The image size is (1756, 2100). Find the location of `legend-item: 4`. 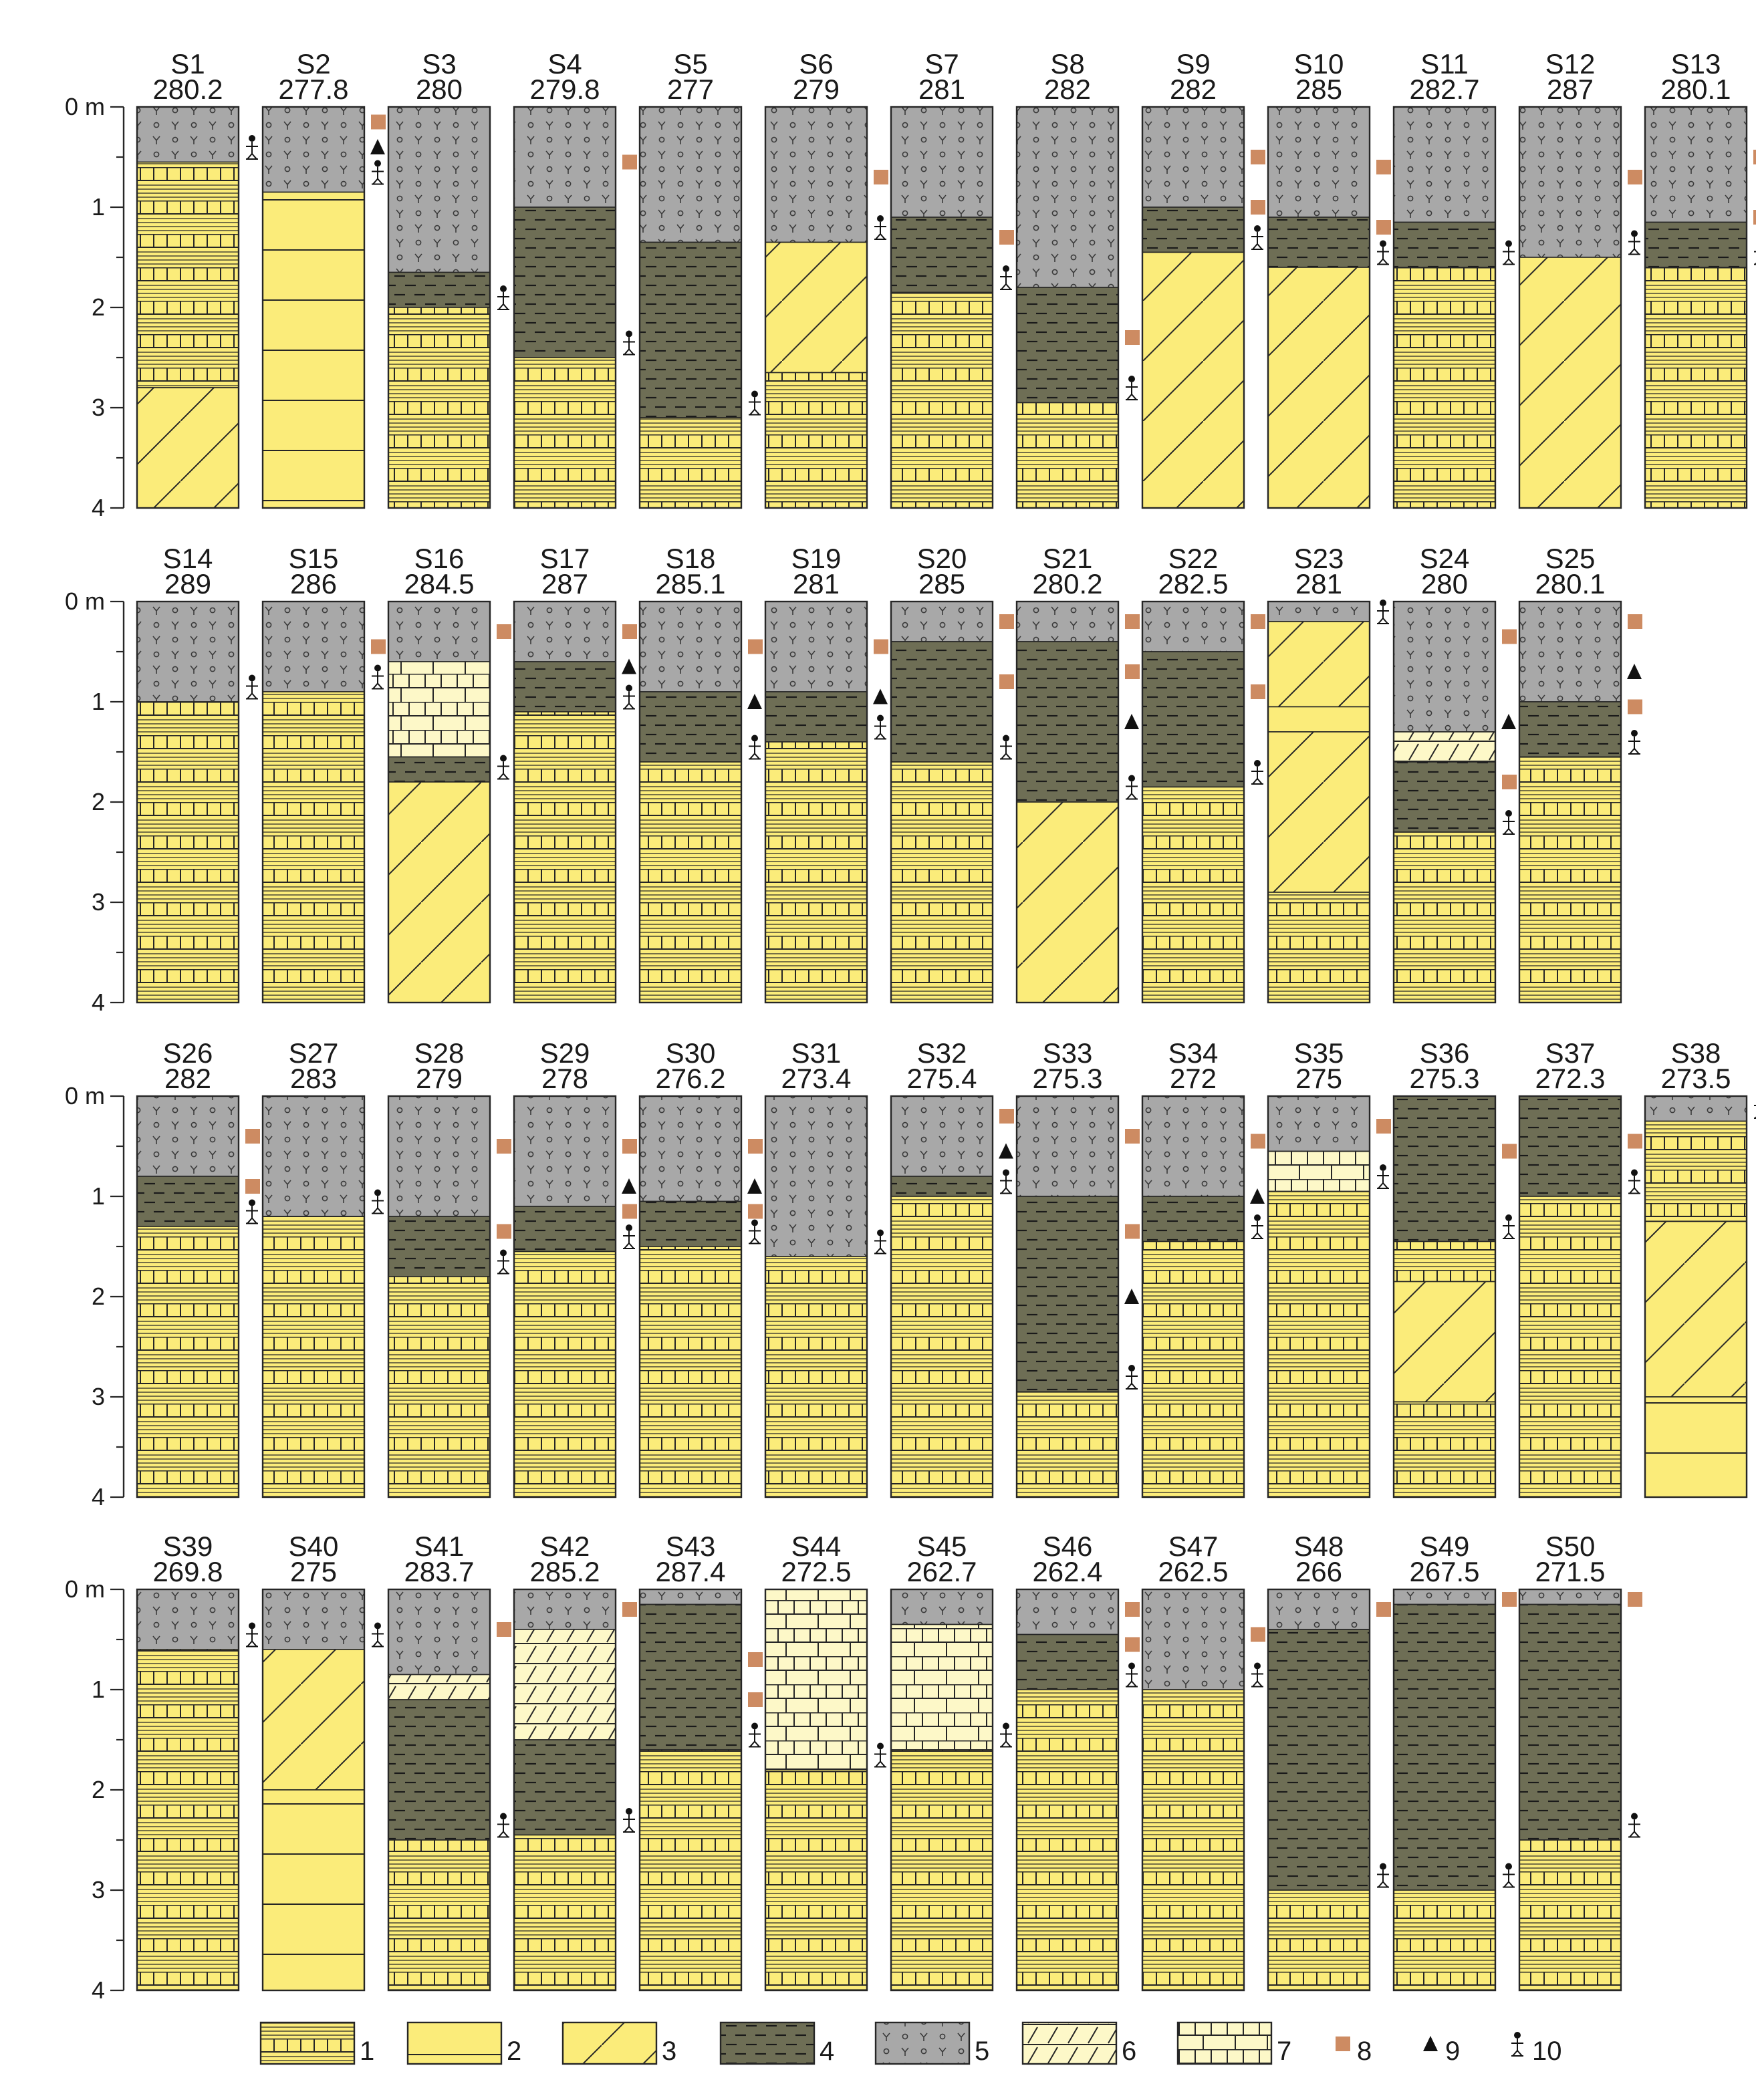

legend-item: 4 is located at coordinates (776, 2043).